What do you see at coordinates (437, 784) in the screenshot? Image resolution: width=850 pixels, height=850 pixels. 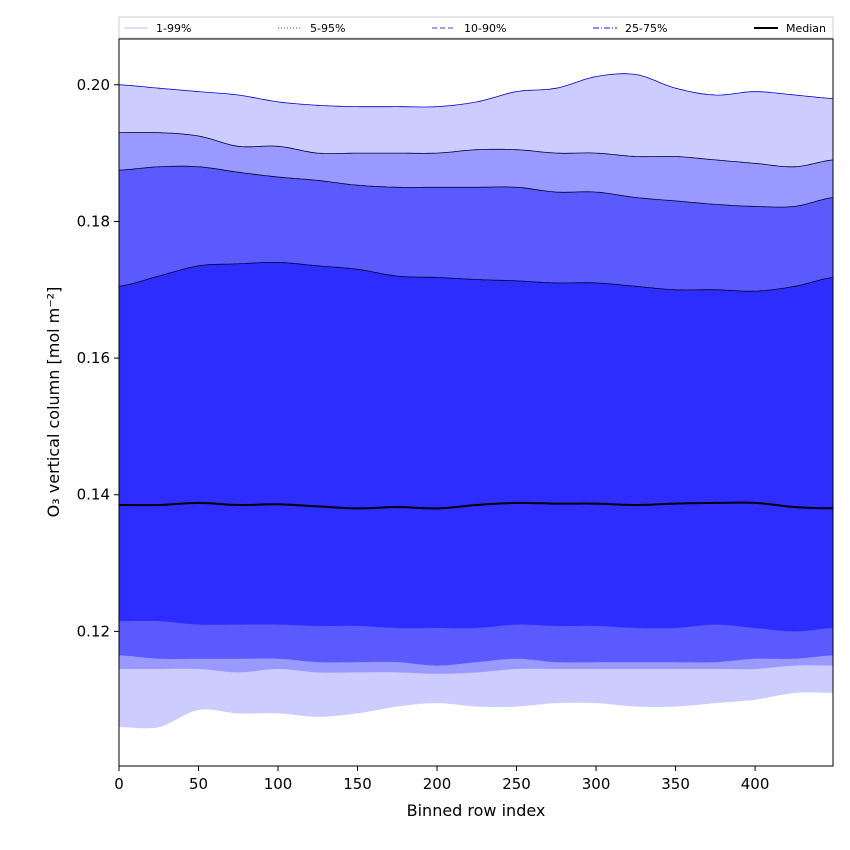 I see `x-tick-label: 200` at bounding box center [437, 784].